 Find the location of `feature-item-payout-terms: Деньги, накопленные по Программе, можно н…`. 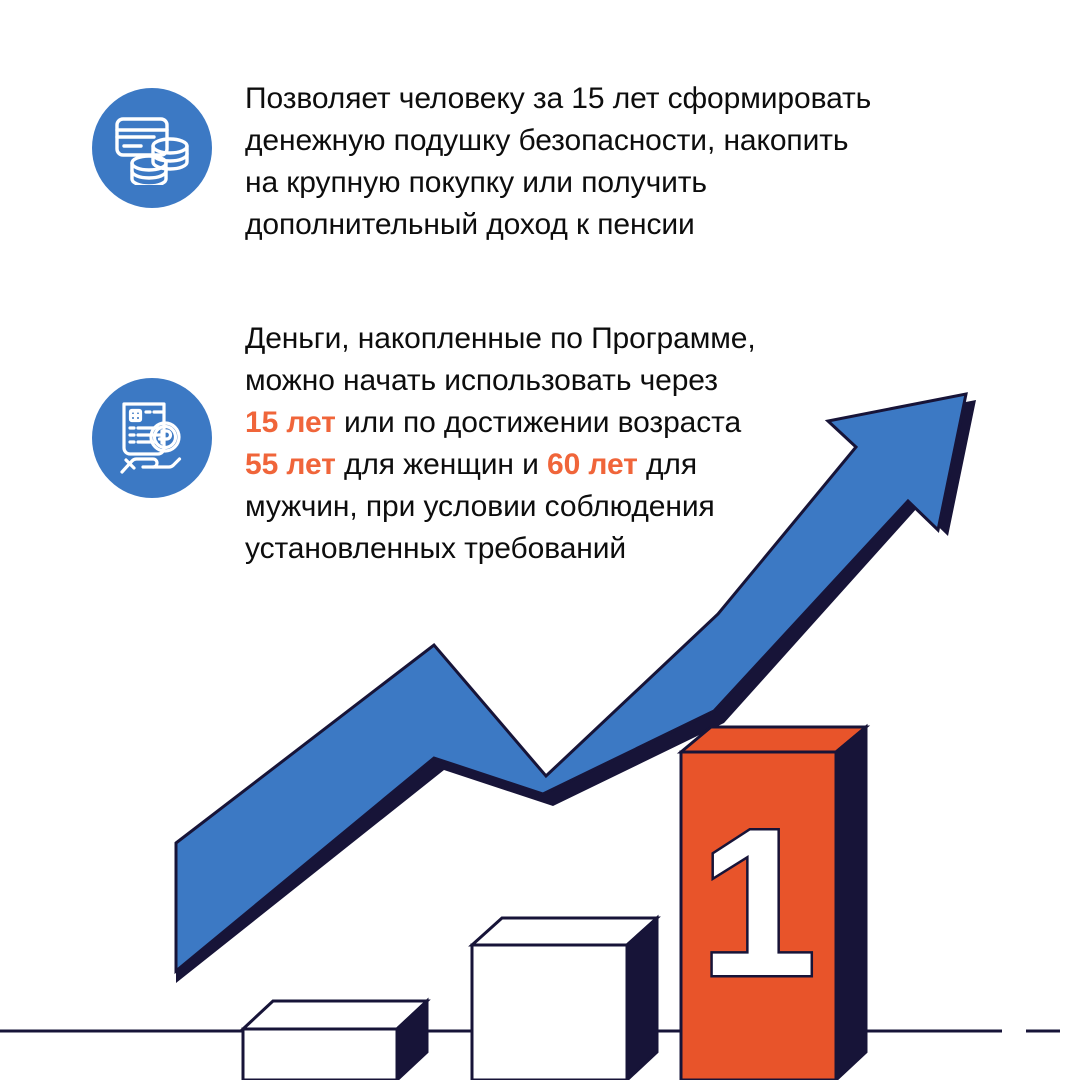

feature-item-payout-terms: Деньги, накопленные по Программе, можно н… is located at coordinates (424, 444).